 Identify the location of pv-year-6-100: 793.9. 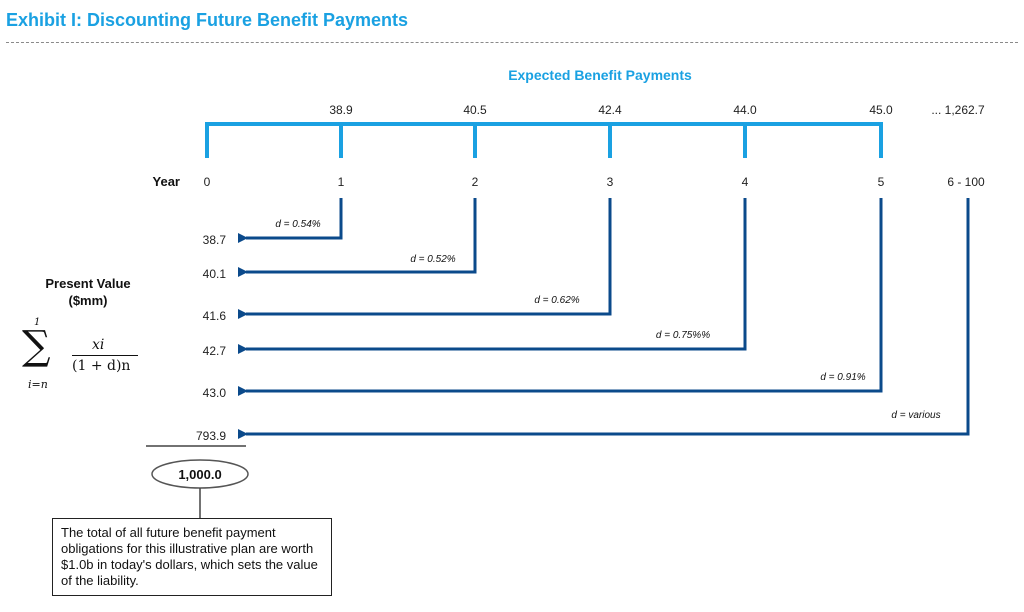
(211, 436).